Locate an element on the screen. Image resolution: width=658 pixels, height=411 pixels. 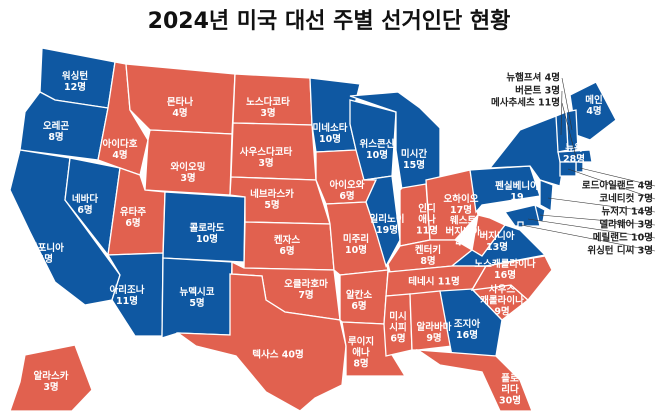
state-label: 웨스트 is located at coordinates (463, 221).